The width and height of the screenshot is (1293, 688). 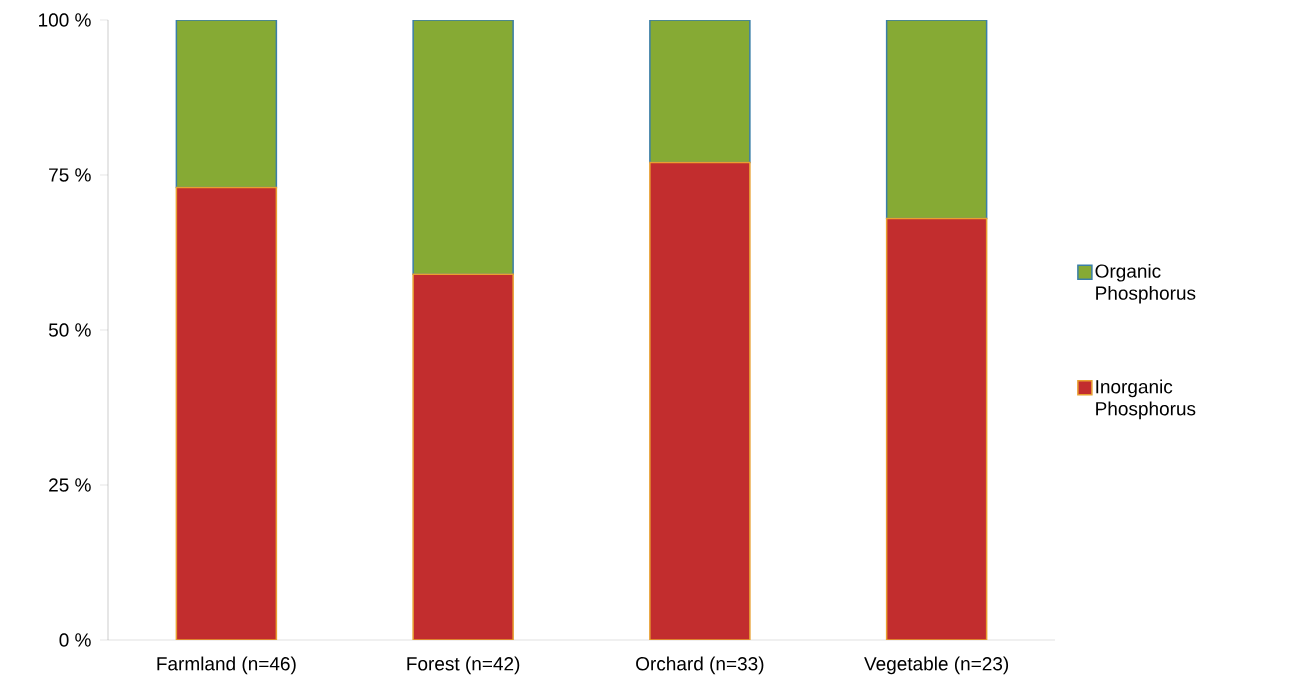 I want to click on y-tick-label: 50 %, so click(x=69, y=330).